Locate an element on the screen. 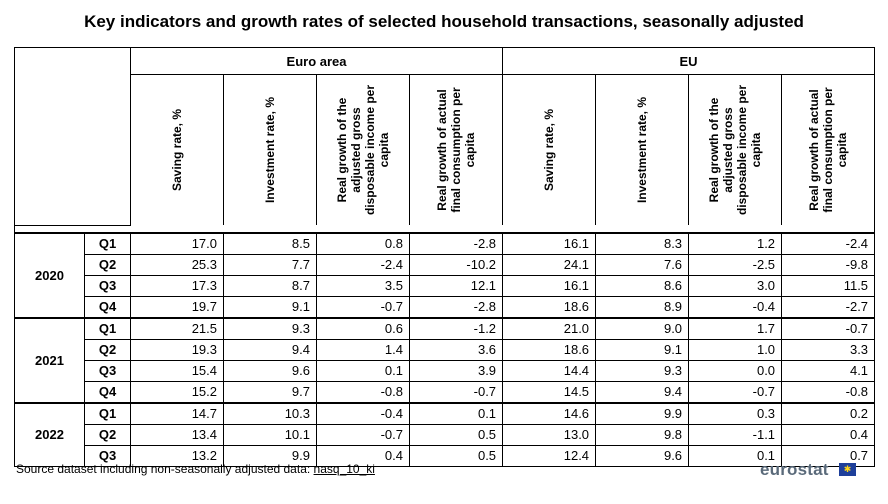 The width and height of the screenshot is (888, 504). value-cell: 0.7 is located at coordinates (828, 455).